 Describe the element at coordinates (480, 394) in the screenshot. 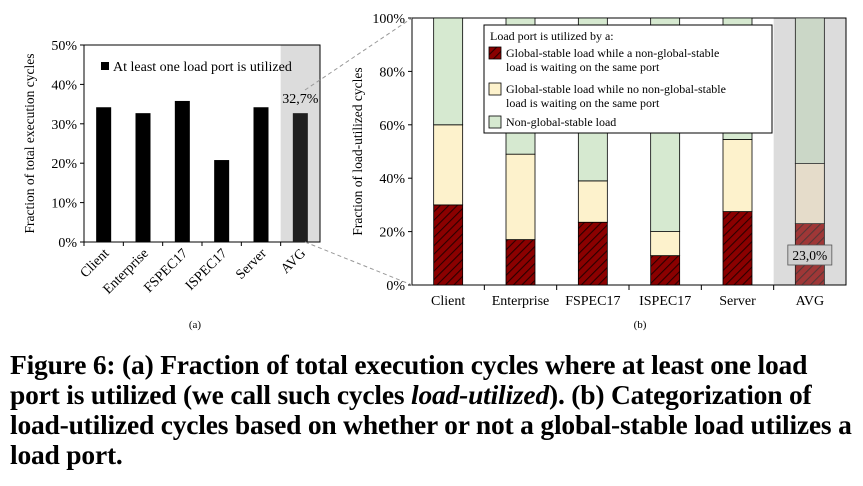

I see `caption-emphasis: load-utilized` at that location.